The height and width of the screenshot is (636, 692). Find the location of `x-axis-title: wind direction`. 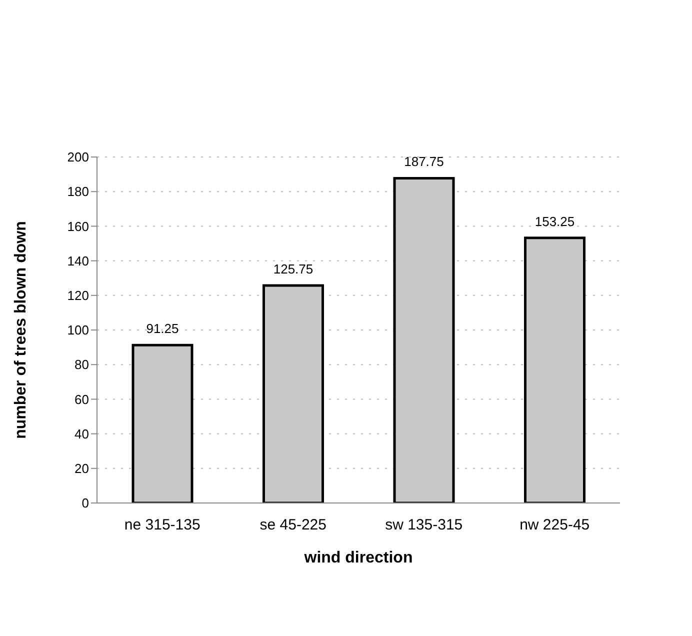

x-axis-title: wind direction is located at coordinates (358, 557).